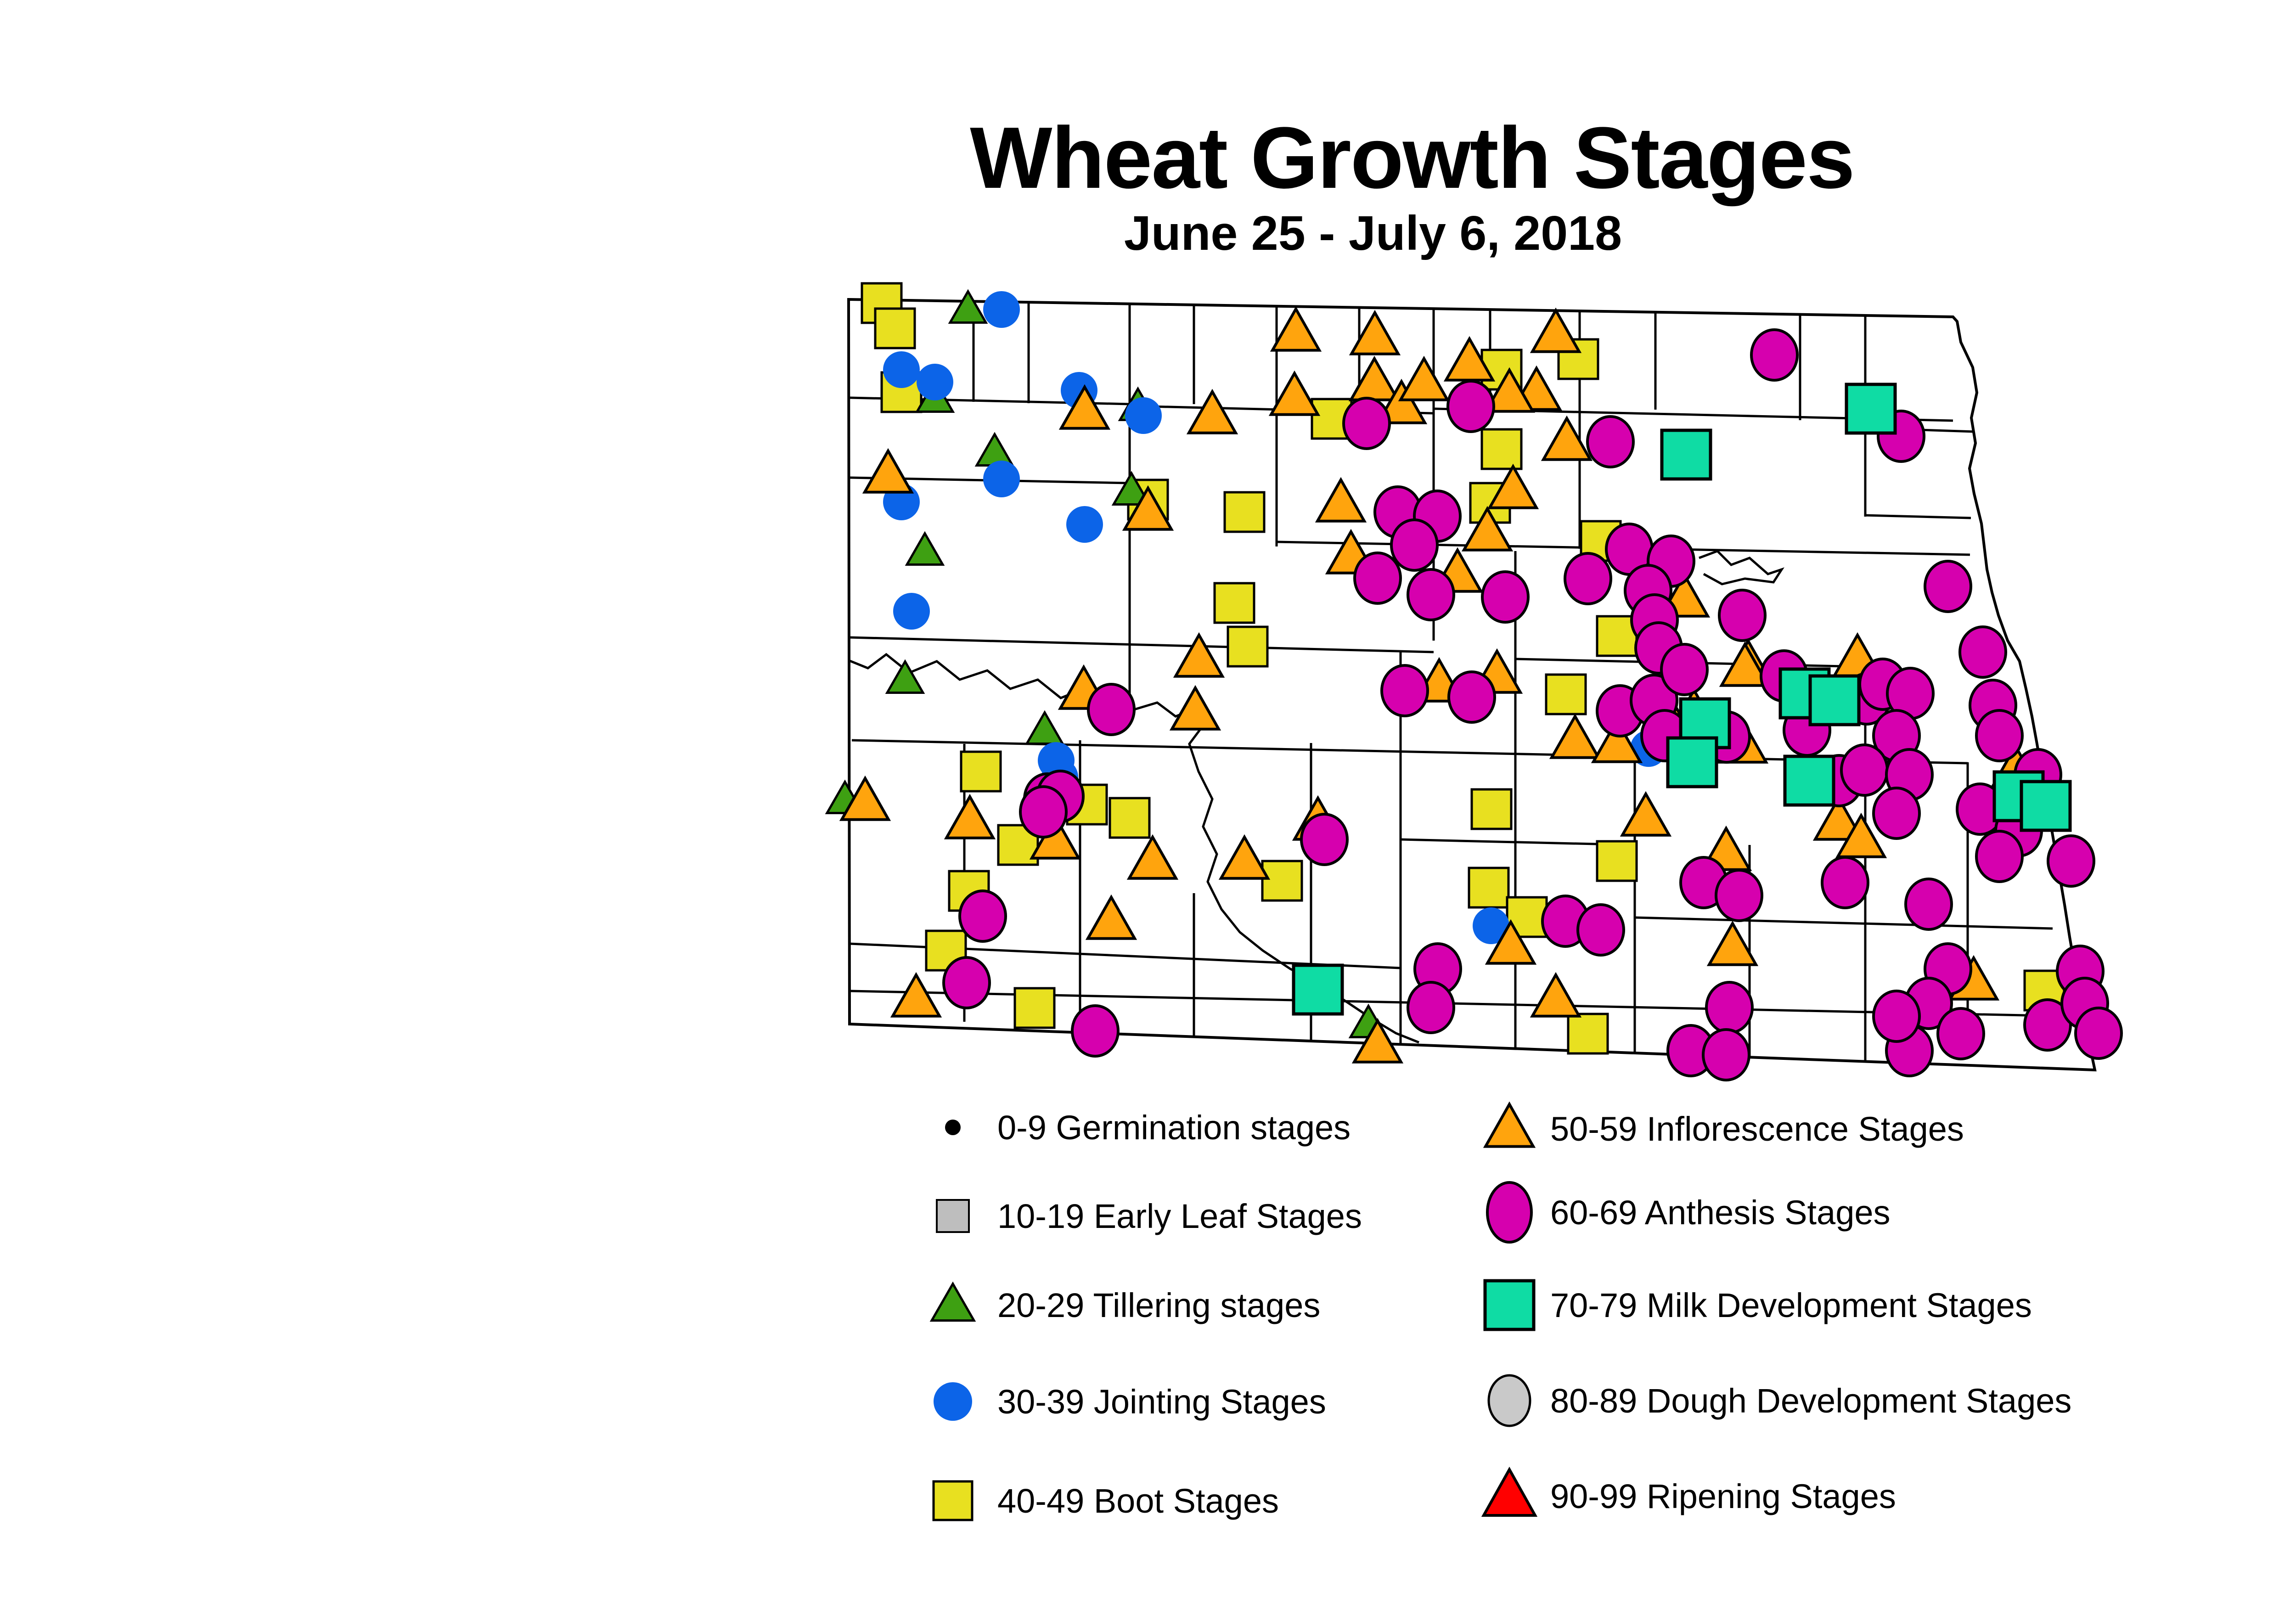 This screenshot has width=2296, height=1610. I want to click on tillering-triangle-icon, so click(952, 1302).